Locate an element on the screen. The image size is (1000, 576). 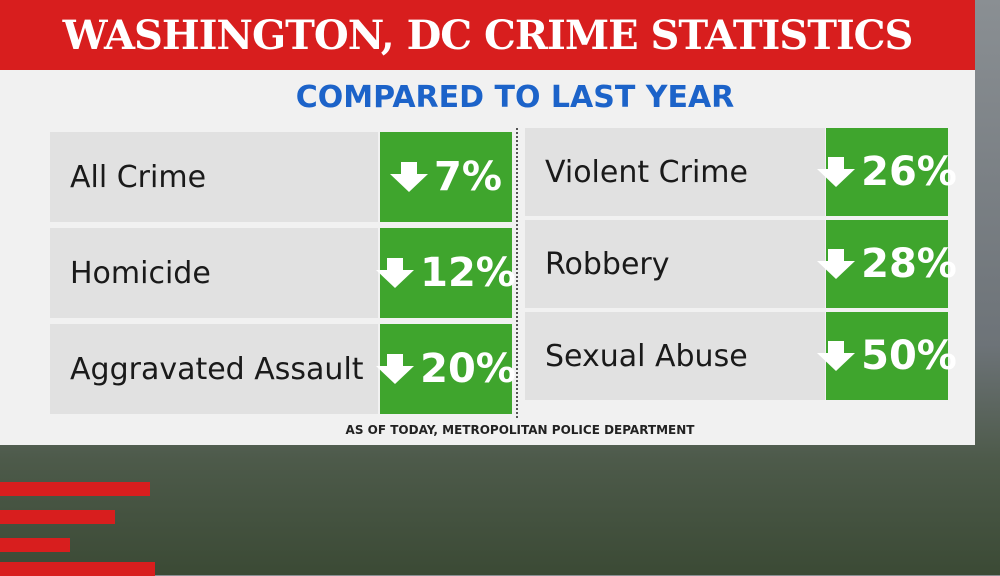
row-value: 50% is located at coordinates (887, 356).